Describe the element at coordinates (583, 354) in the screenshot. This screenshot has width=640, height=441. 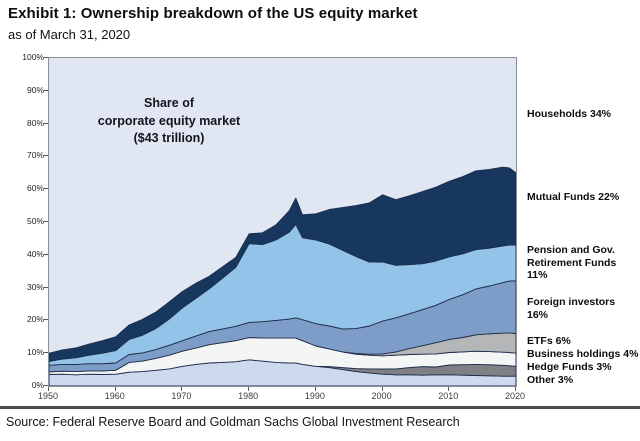
I see `legend-business-holdings: Business holdings 4%` at that location.